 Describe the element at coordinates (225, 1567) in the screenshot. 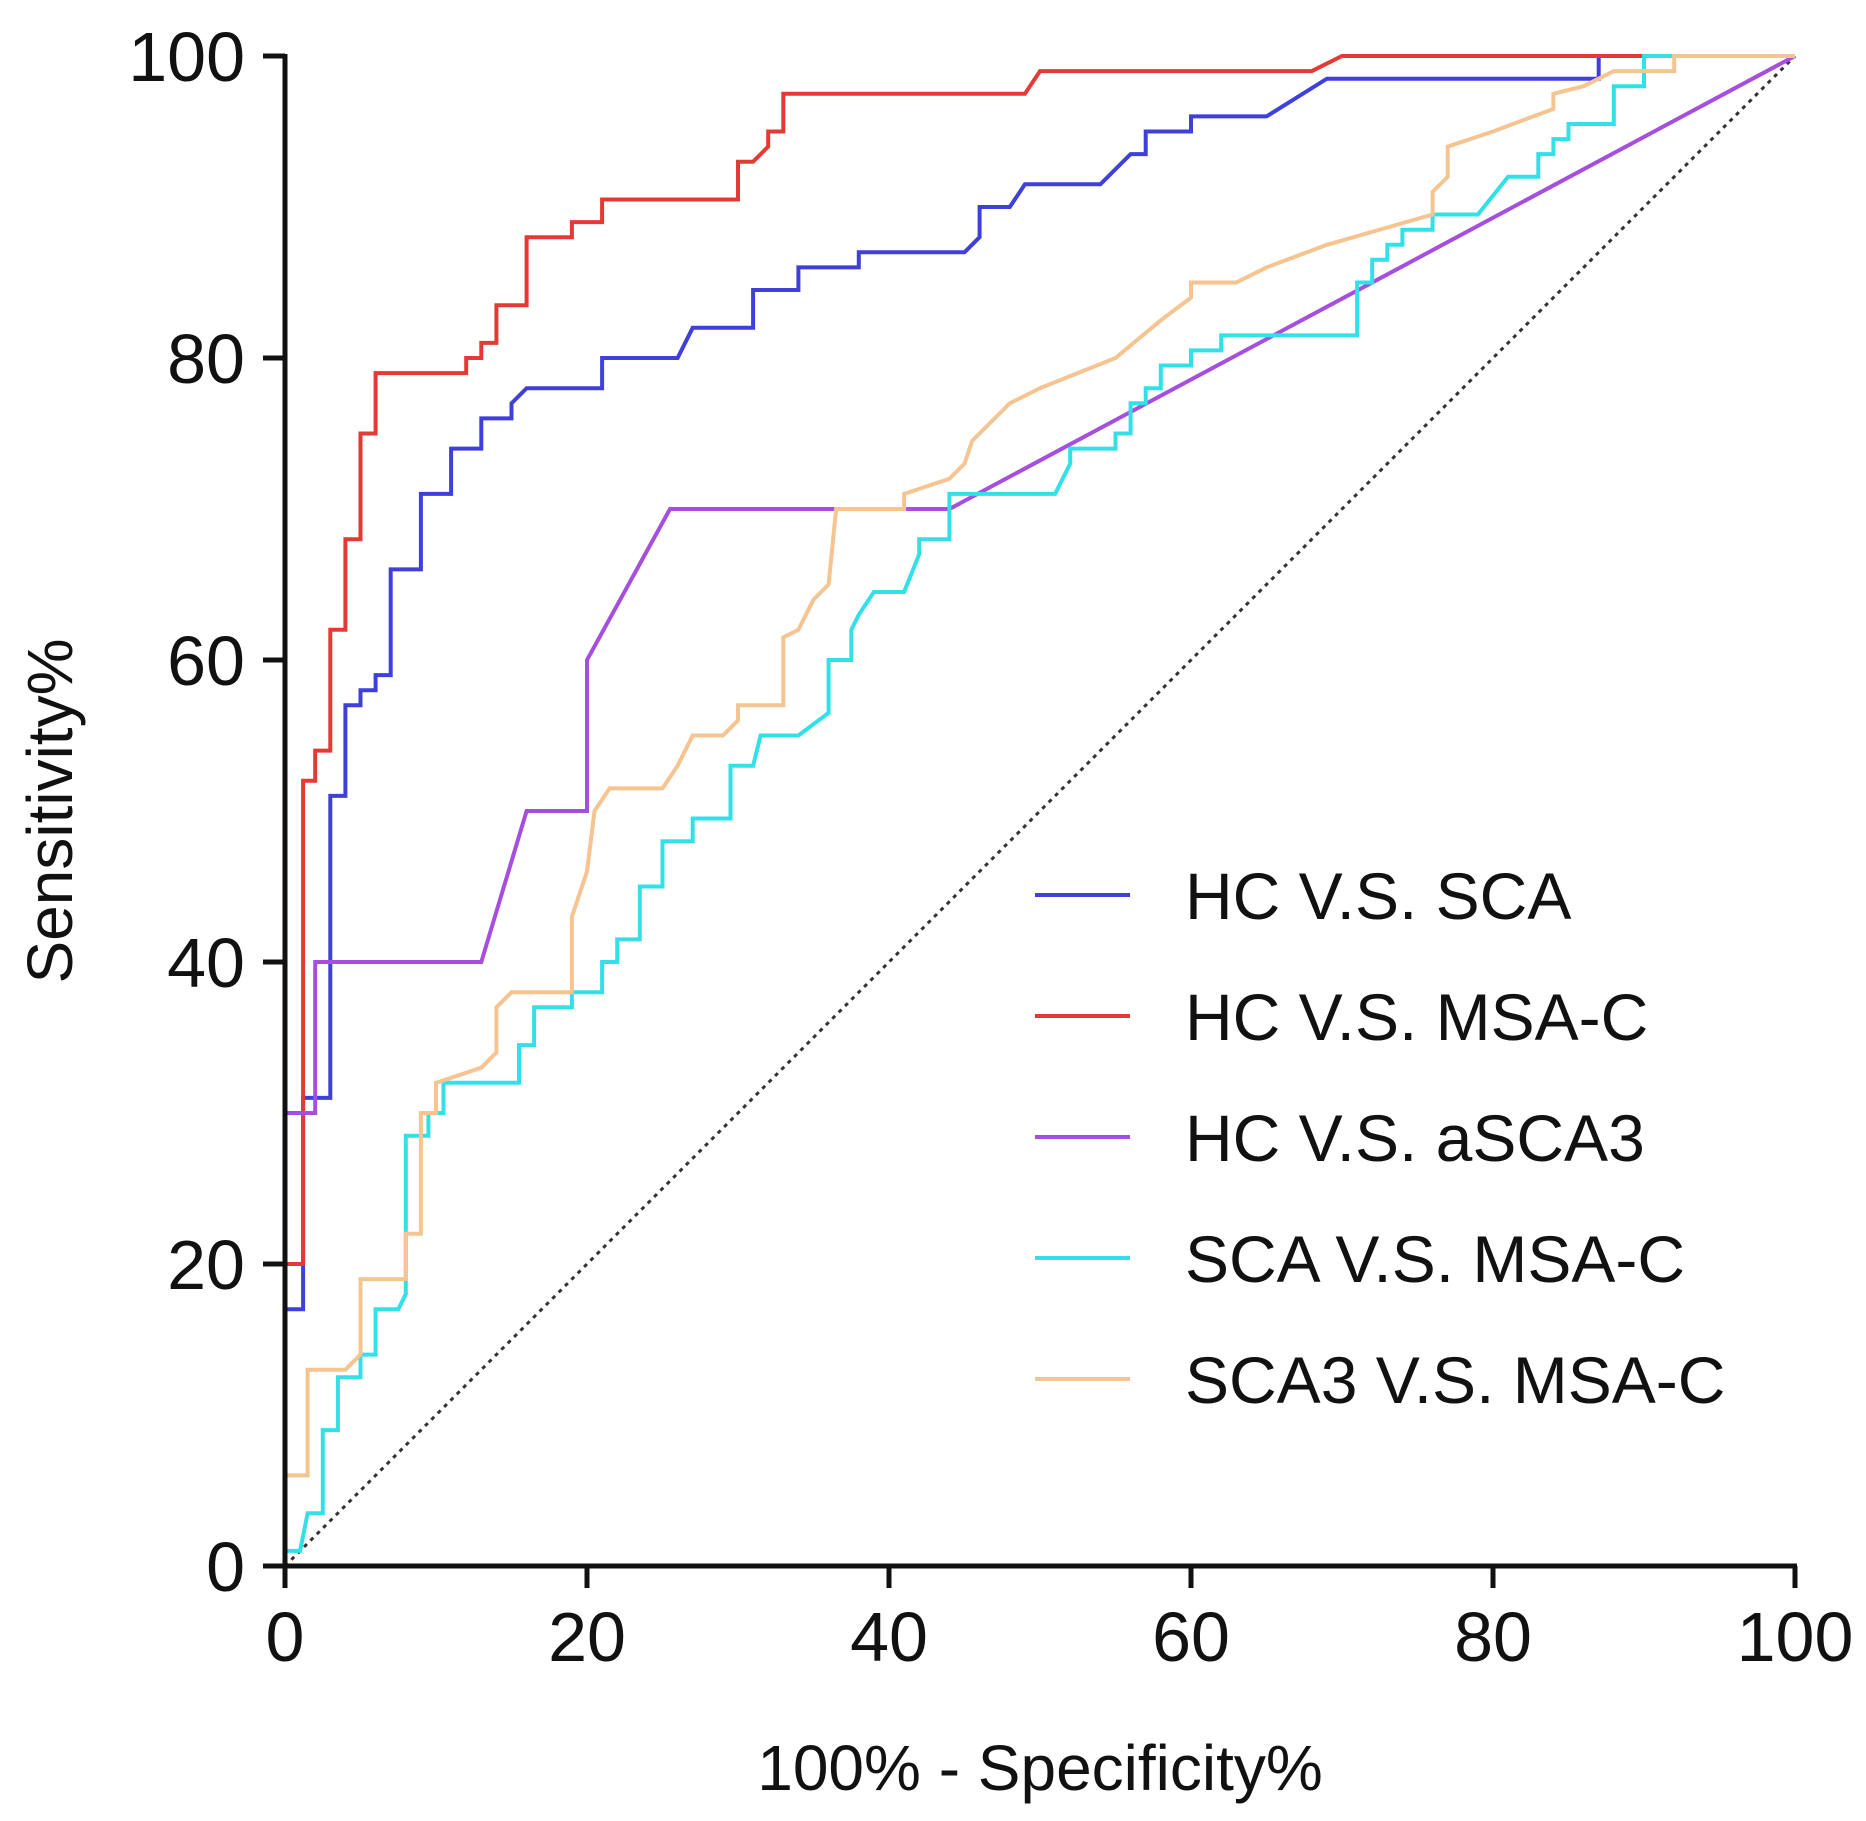

I see `y-tick-label: 0` at that location.